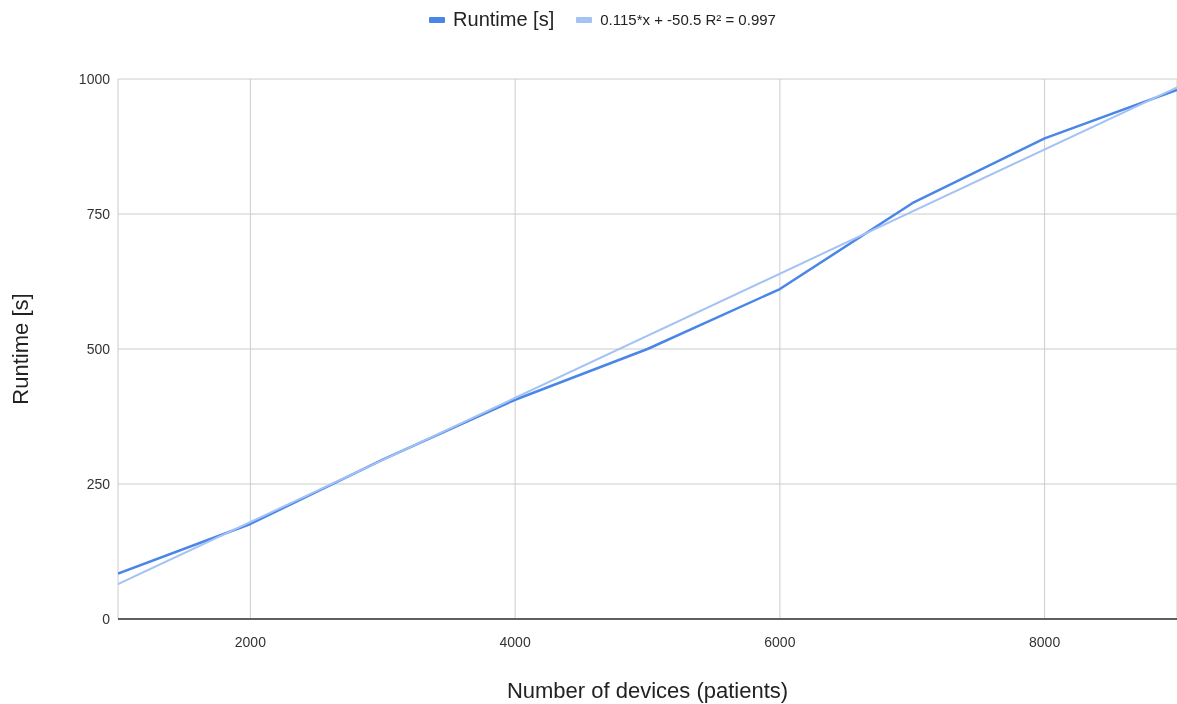 The height and width of the screenshot is (704, 1177). I want to click on x-tick-label: 6000, so click(780, 641).